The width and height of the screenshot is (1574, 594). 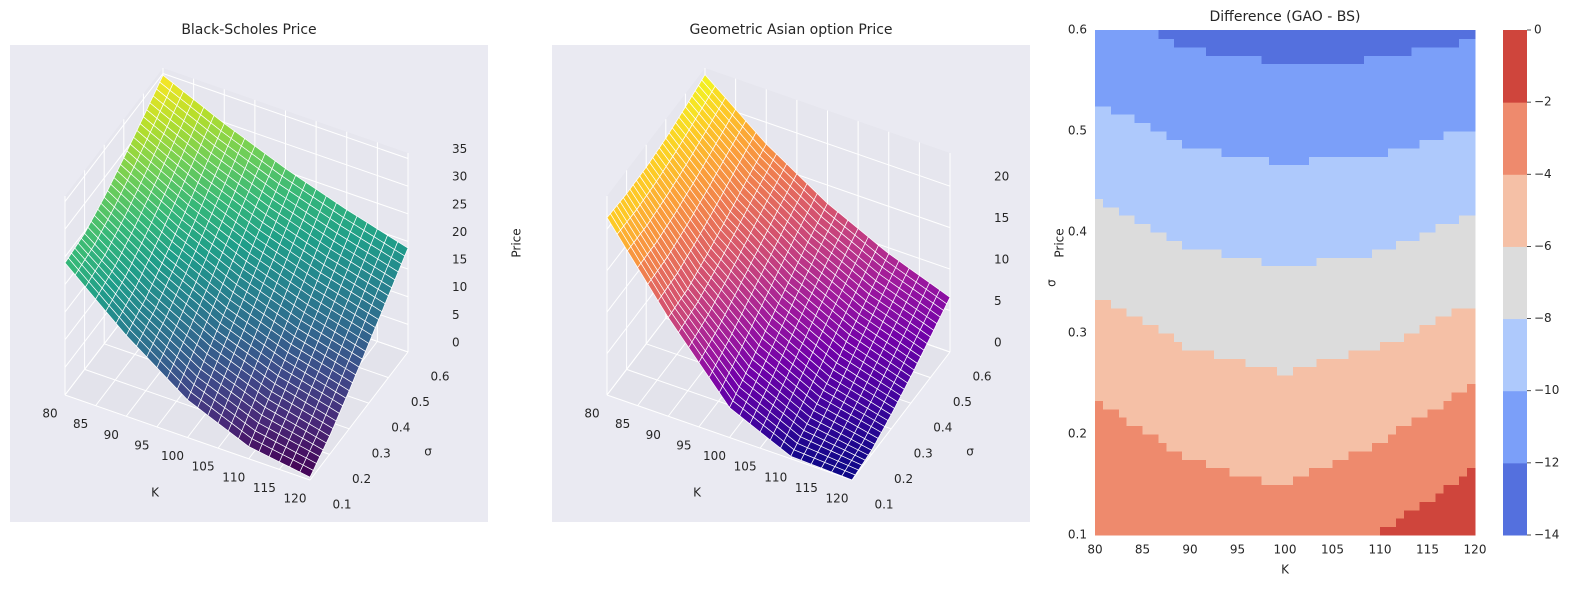 What do you see at coordinates (1189, 550) in the screenshot?
I see `x-tick-label: 90` at bounding box center [1189, 550].